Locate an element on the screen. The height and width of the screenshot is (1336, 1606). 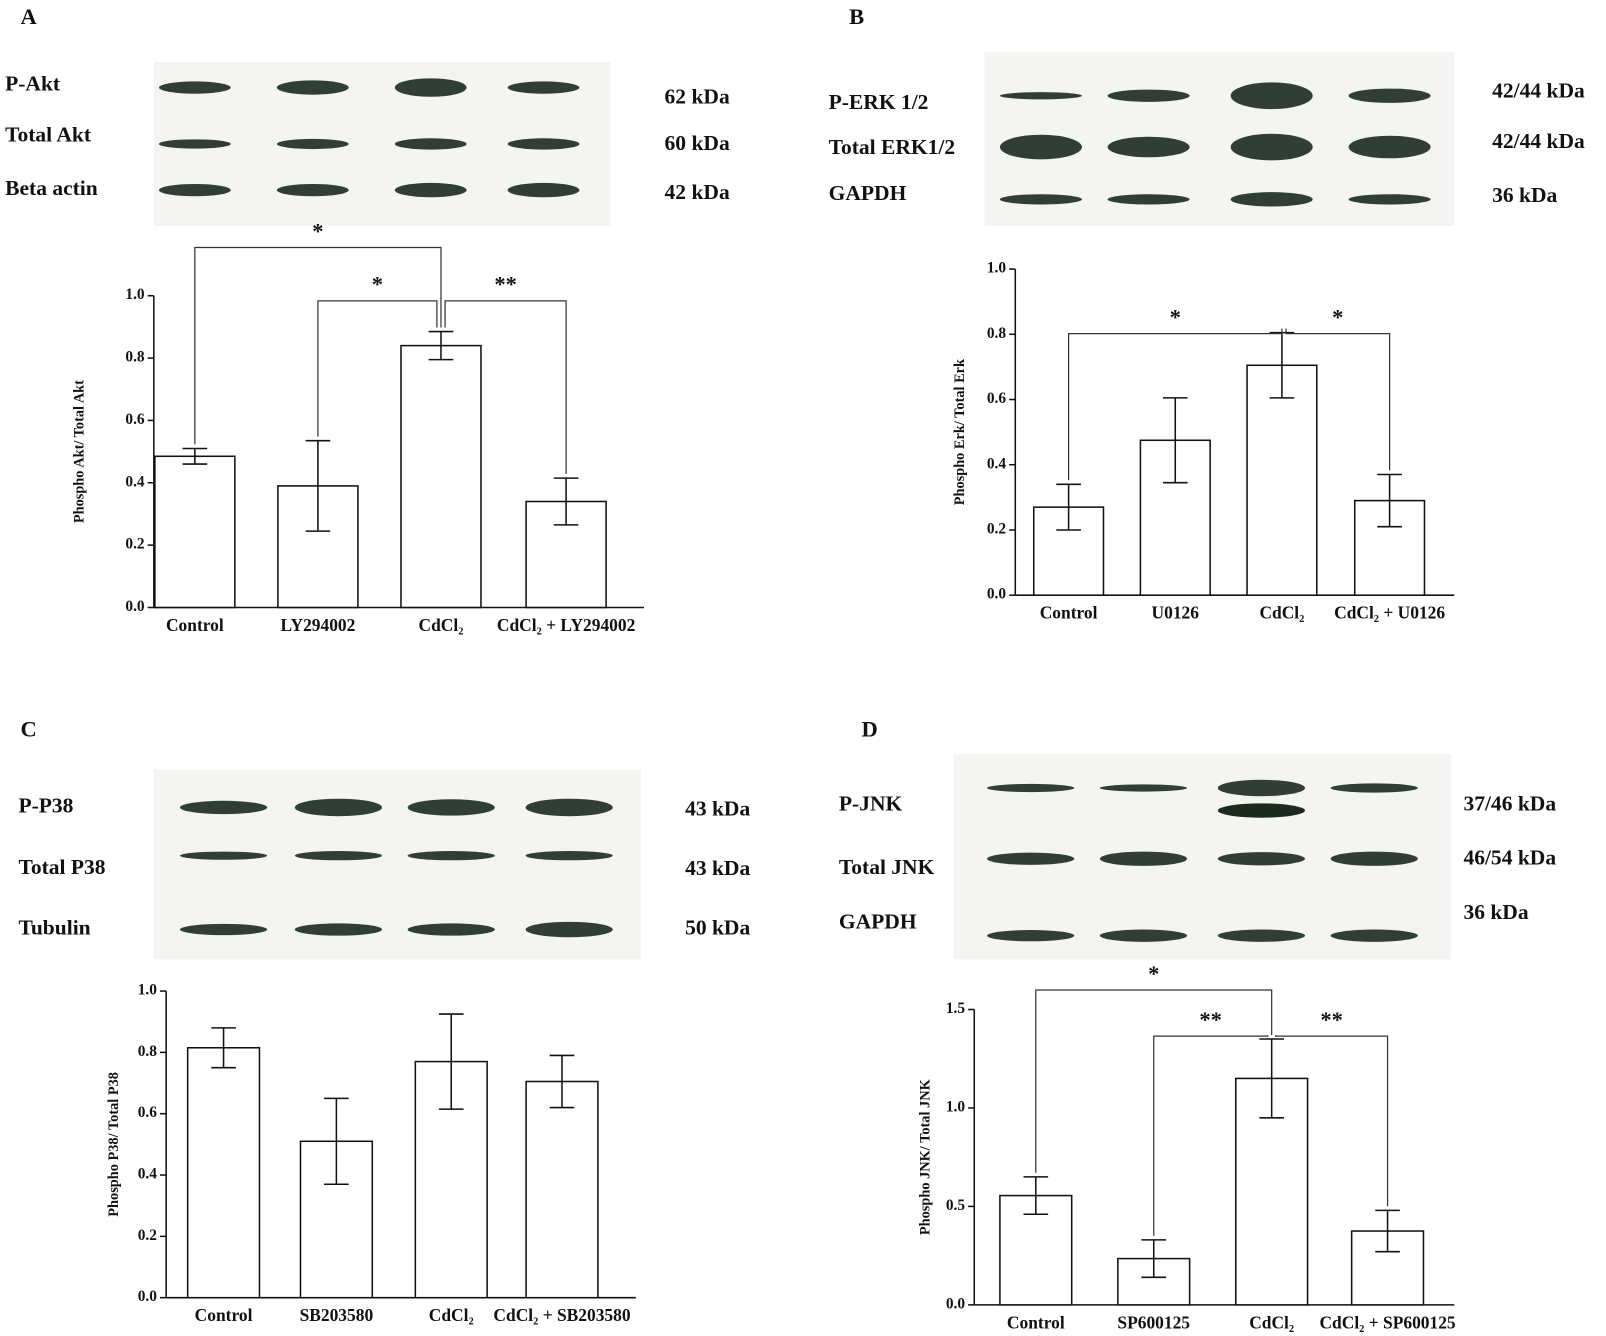
x-tick-label: SB203580 is located at coordinates (337, 1315).